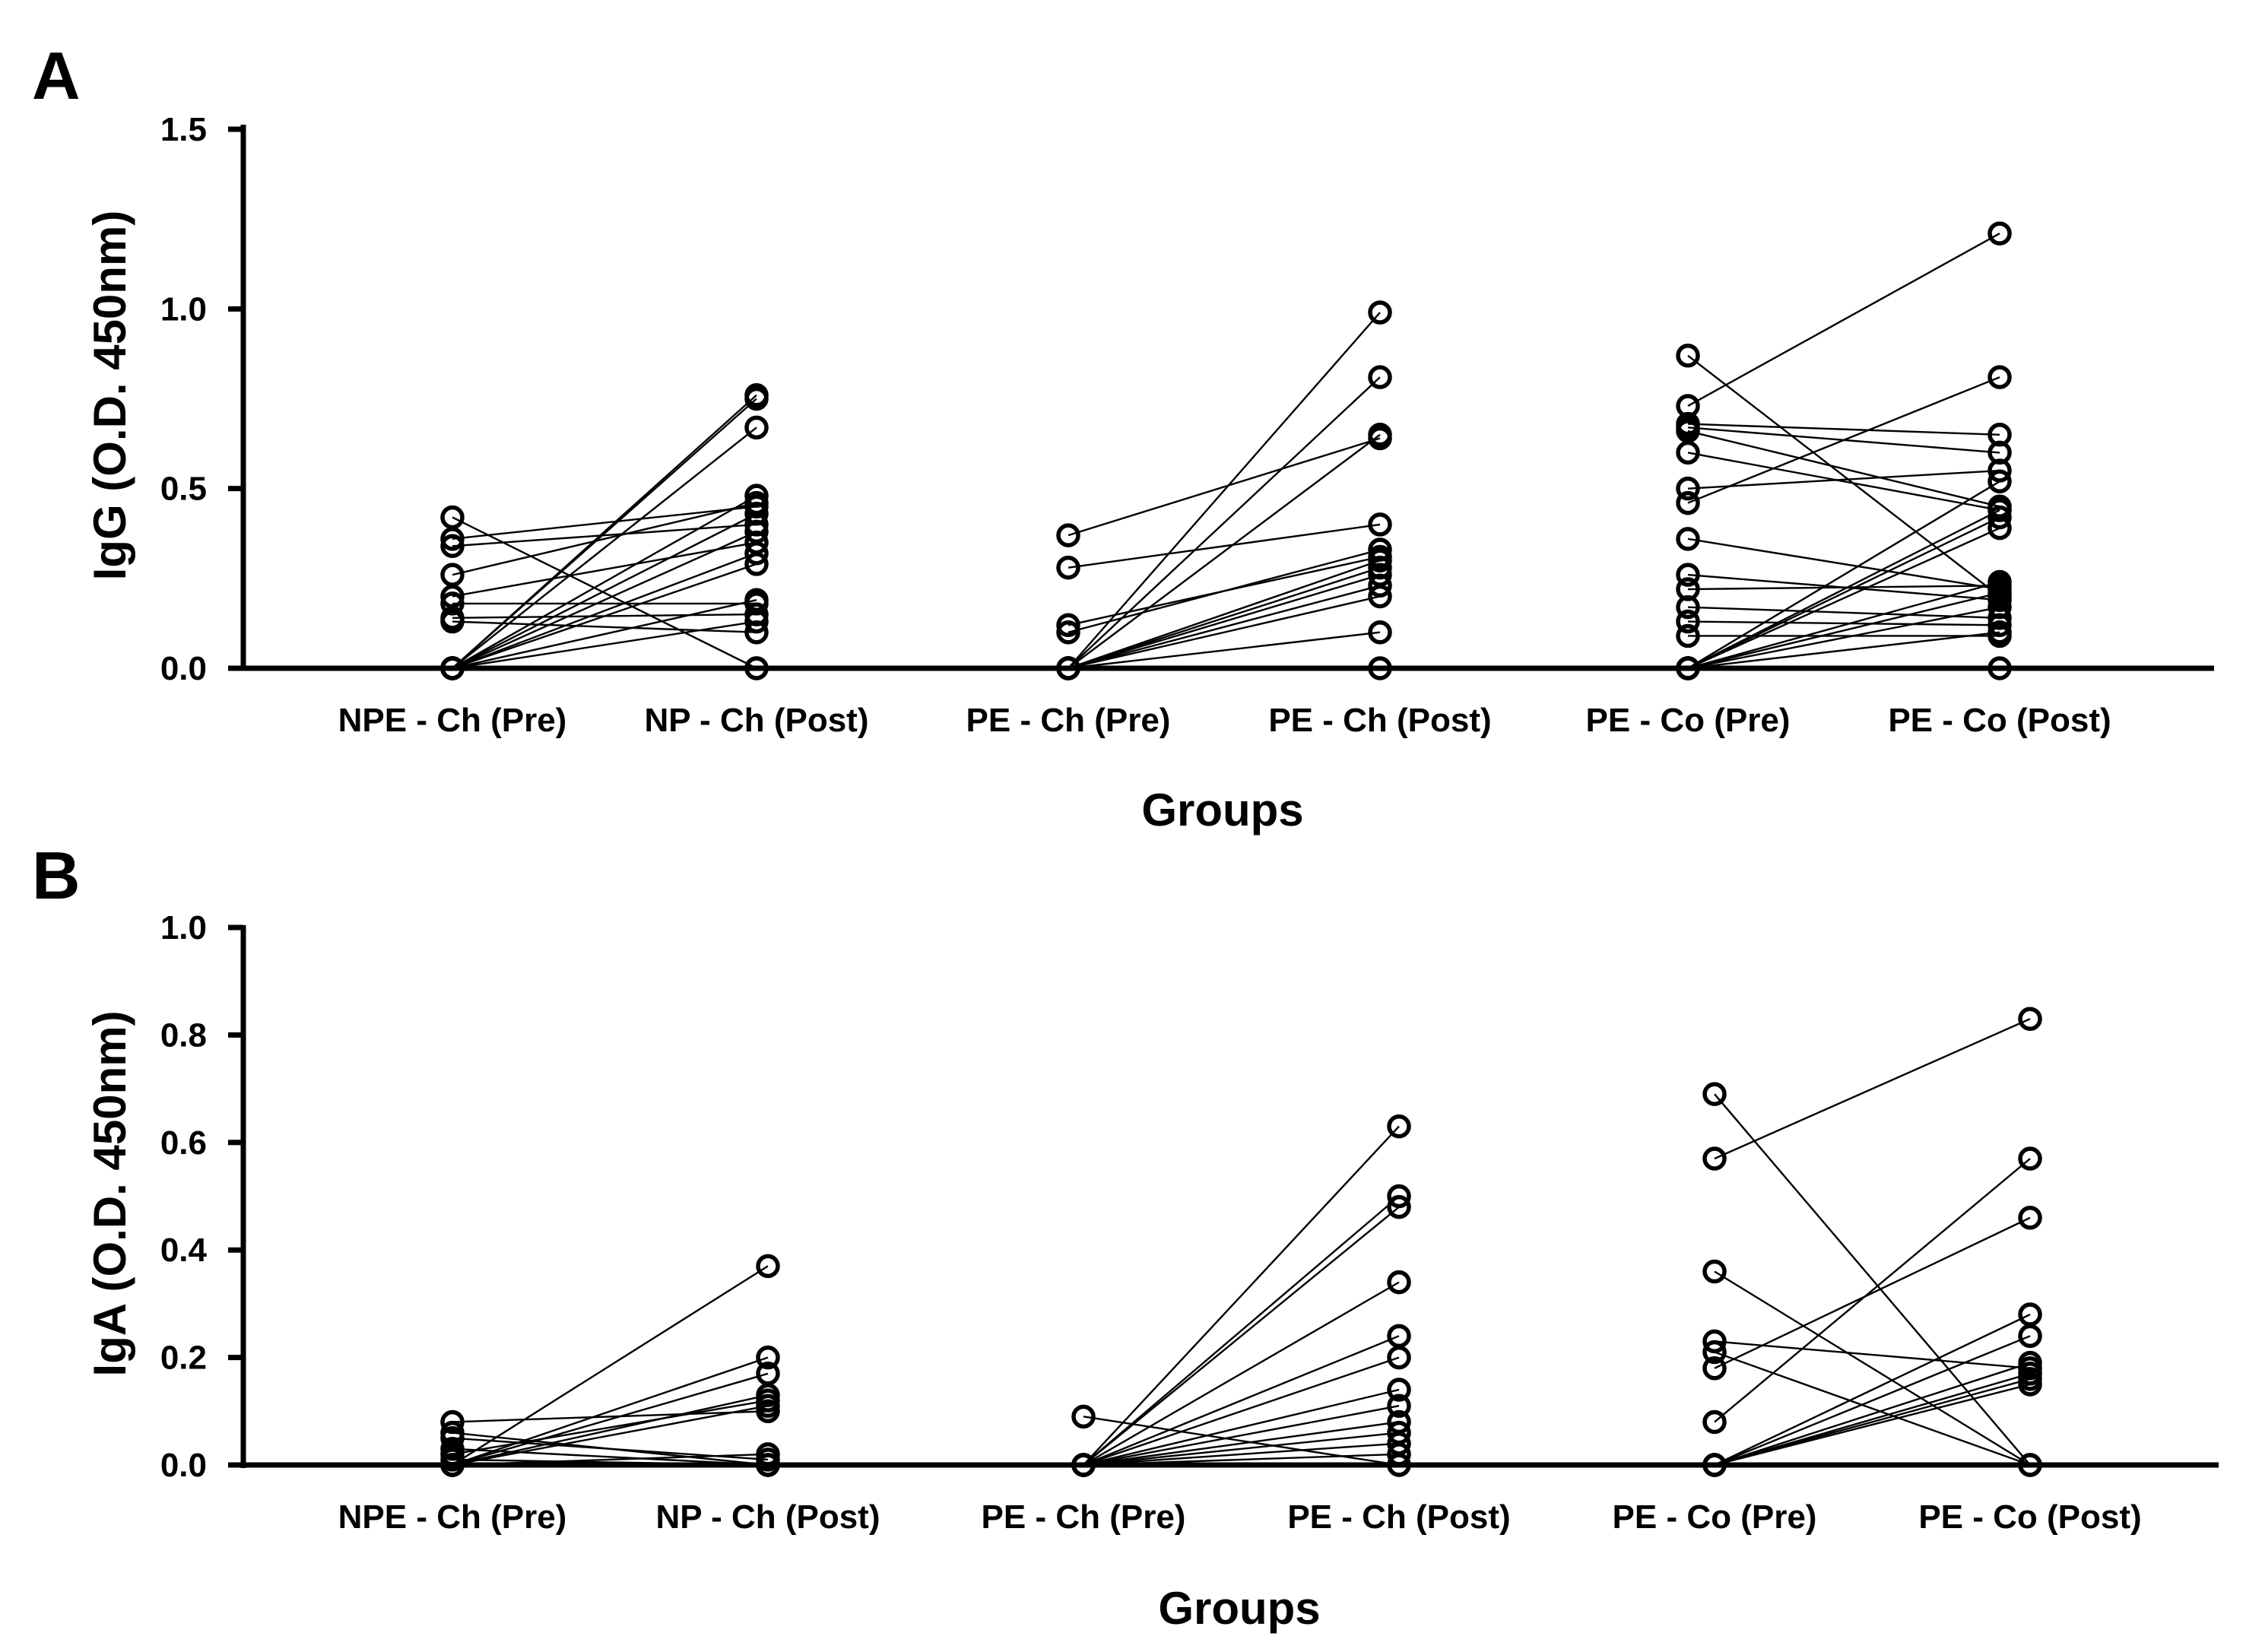 The height and width of the screenshot is (1652, 2262). I want to click on y-axis-title-a: IgG (O.D. 450nm), so click(110, 396).